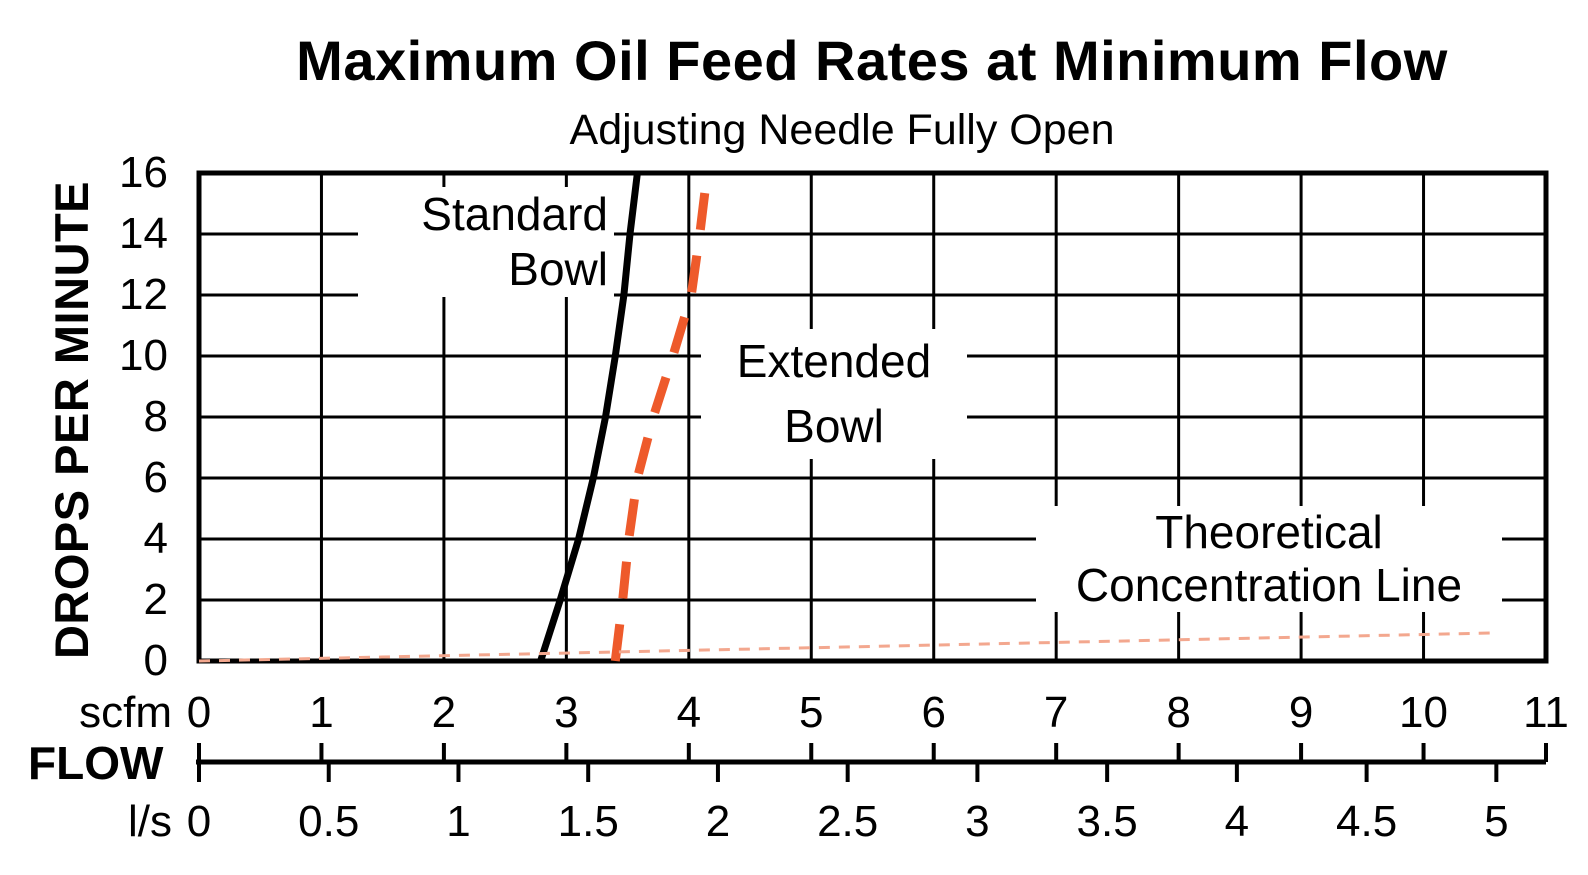  What do you see at coordinates (834, 394) in the screenshot?
I see `series-label-extended-bowl: Extended Bowl` at bounding box center [834, 394].